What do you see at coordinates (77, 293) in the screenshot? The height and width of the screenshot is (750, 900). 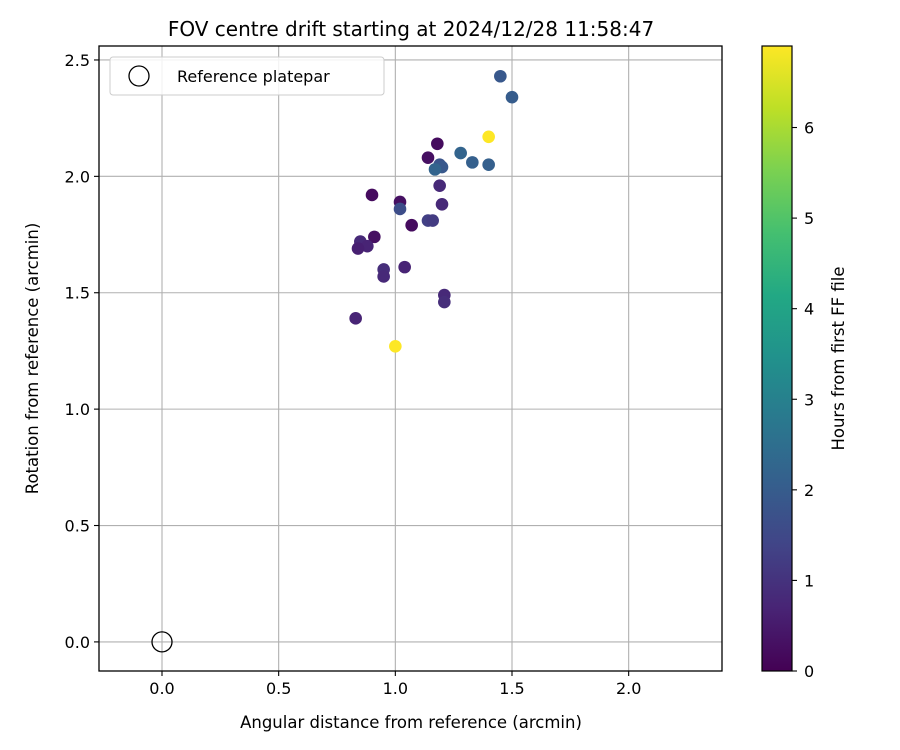 I see `y-tick-label: 1.5` at bounding box center [77, 293].